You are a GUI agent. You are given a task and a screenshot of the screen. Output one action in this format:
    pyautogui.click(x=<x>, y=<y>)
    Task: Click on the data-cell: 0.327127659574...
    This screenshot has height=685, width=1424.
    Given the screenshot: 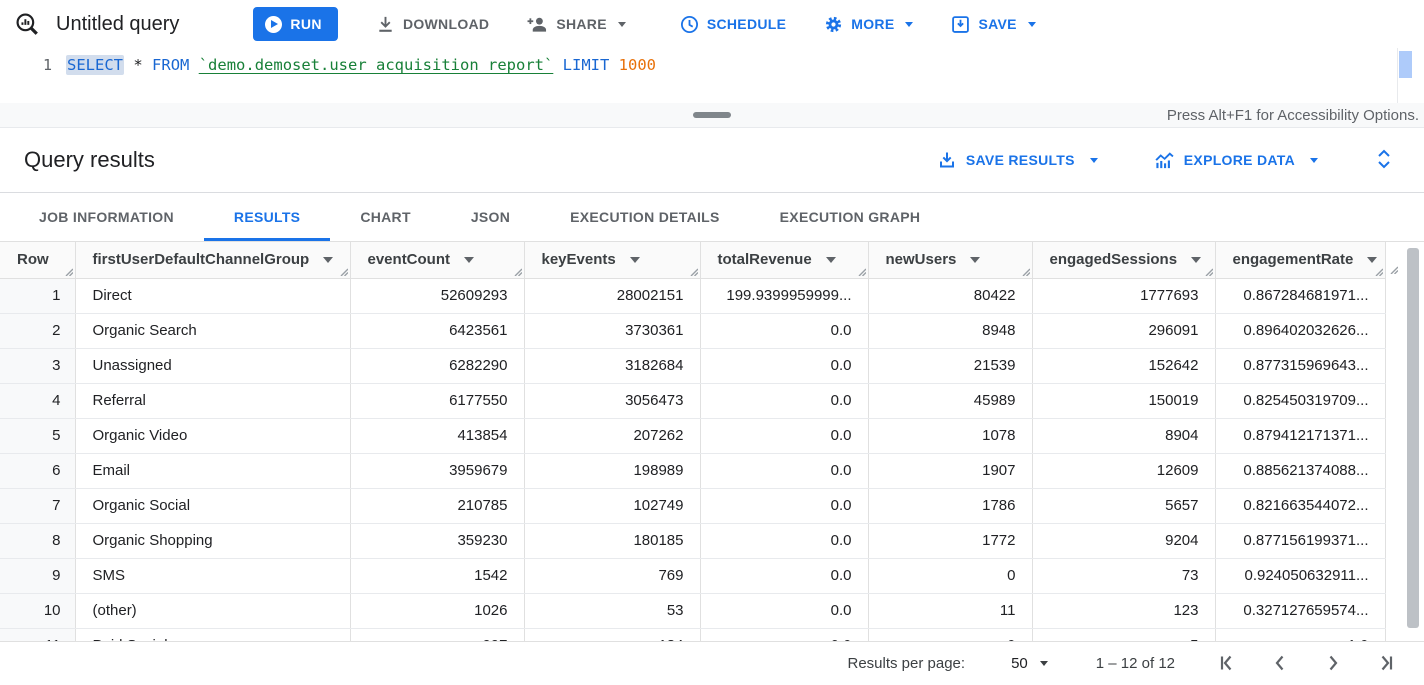 What is the action you would take?
    pyautogui.click(x=1300, y=611)
    